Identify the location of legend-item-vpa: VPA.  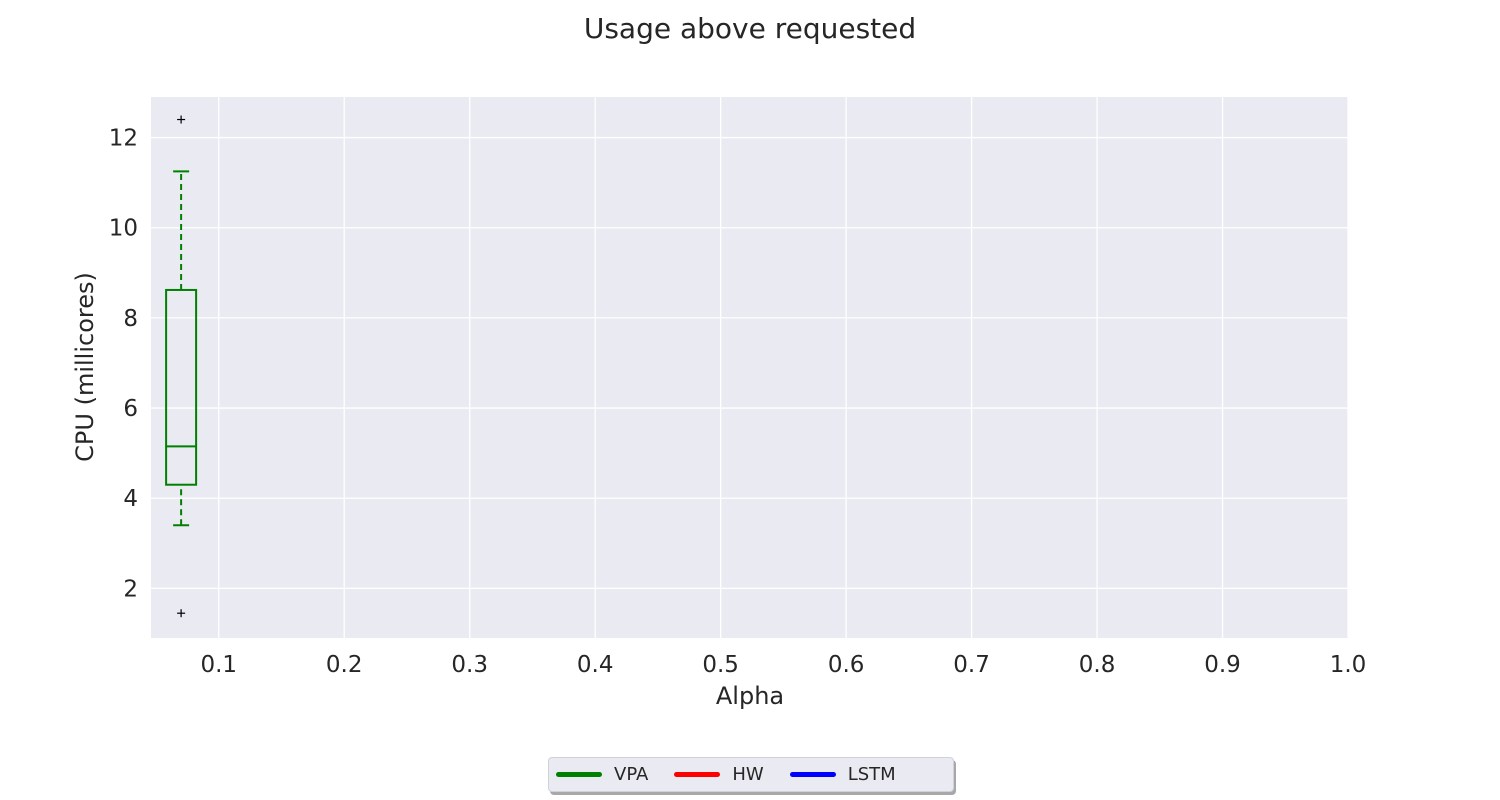
(602, 774).